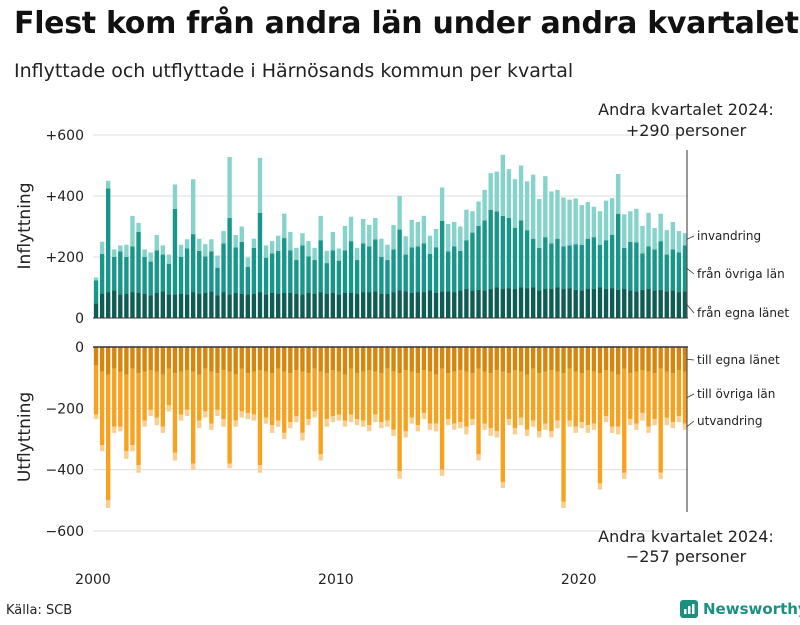  I want to click on y-tick-label: +200, so click(65, 258).